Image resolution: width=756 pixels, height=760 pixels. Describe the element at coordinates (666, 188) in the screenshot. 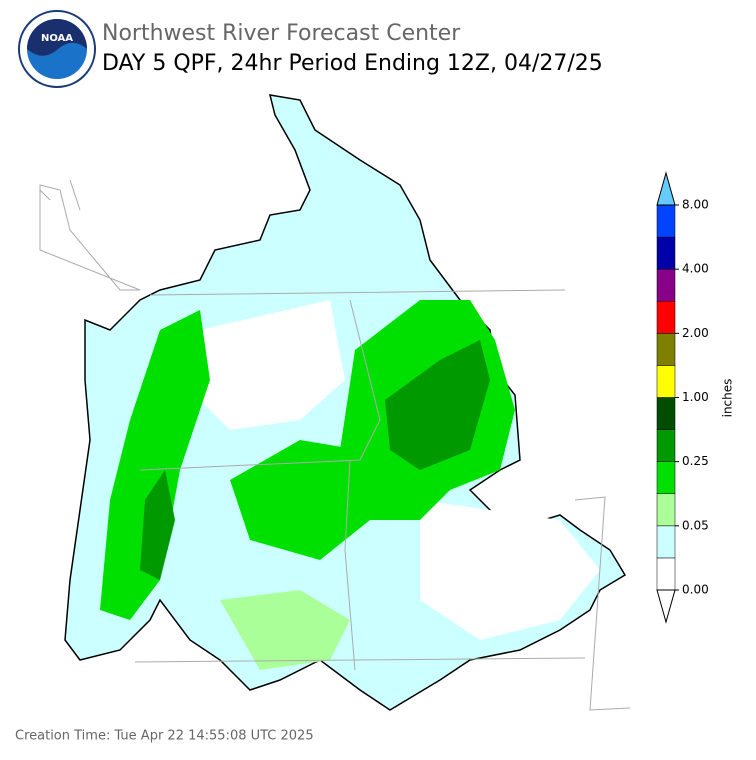

I see `colorbar-over` at that location.